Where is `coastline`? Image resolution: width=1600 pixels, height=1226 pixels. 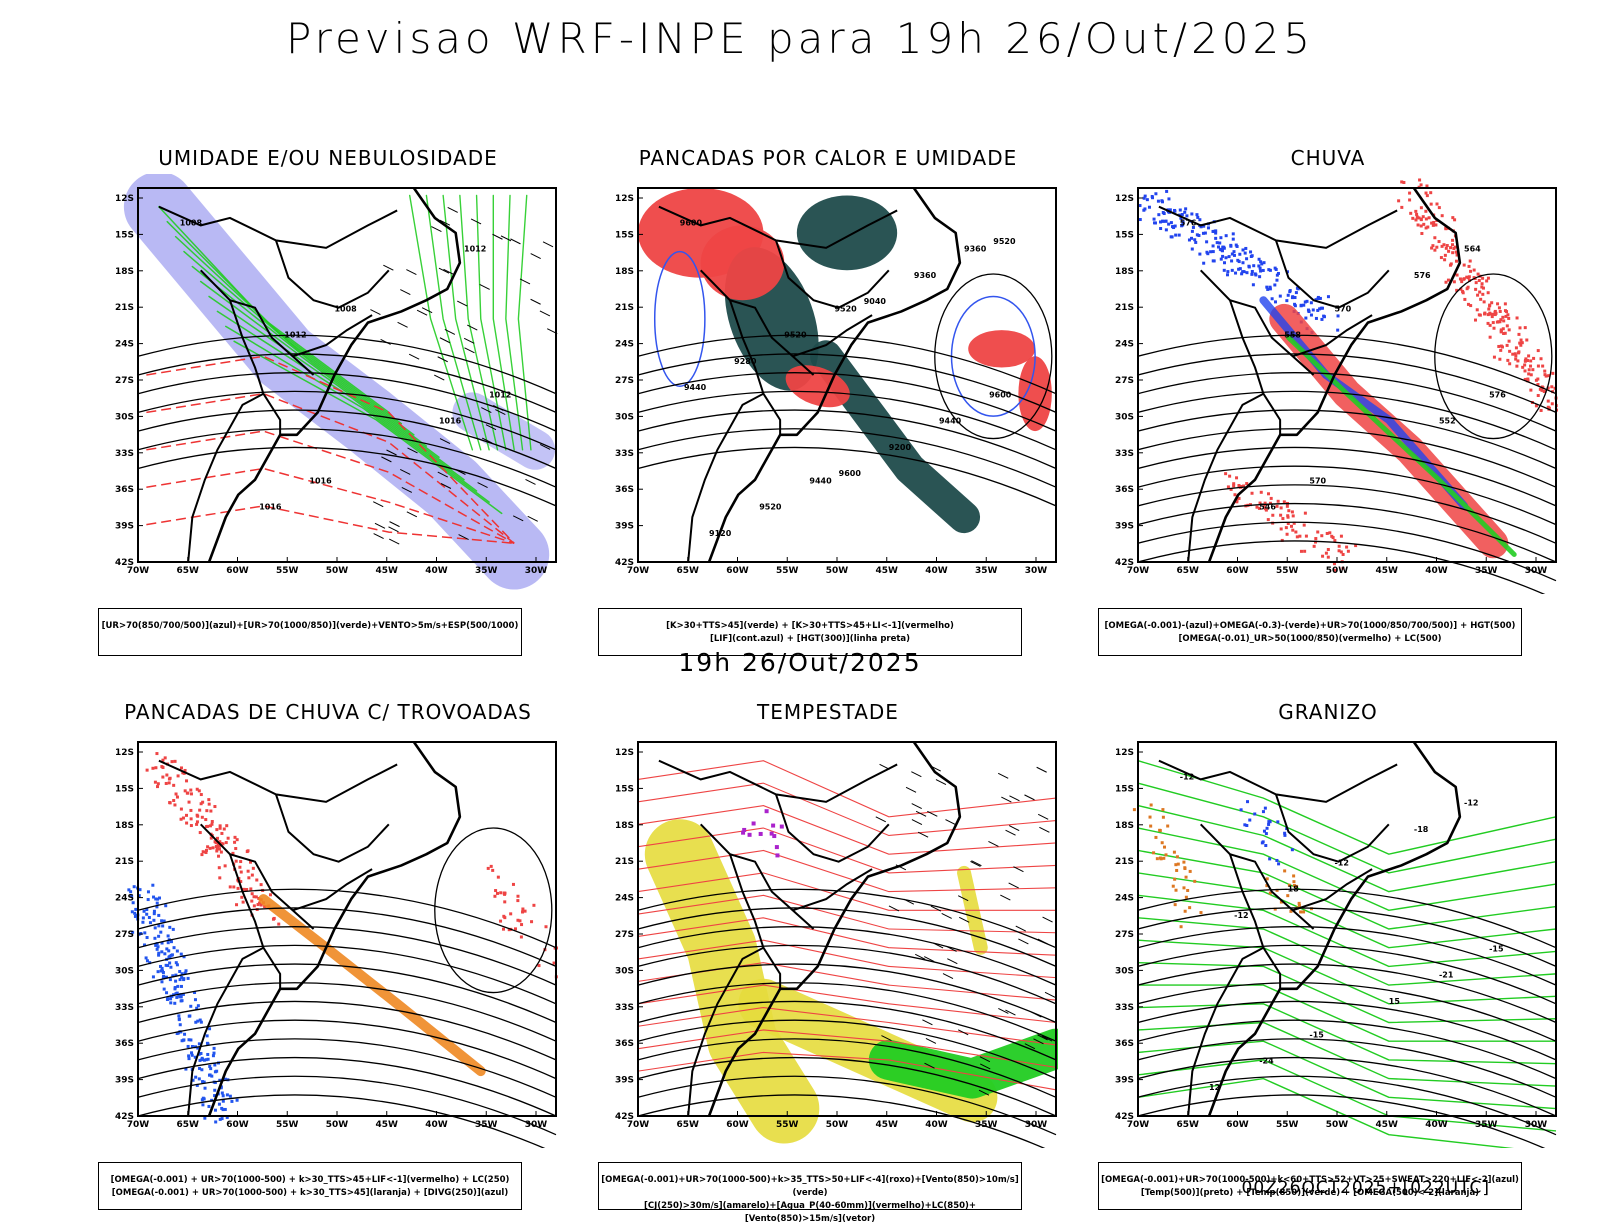
coastline is located at coordinates (834, 375).